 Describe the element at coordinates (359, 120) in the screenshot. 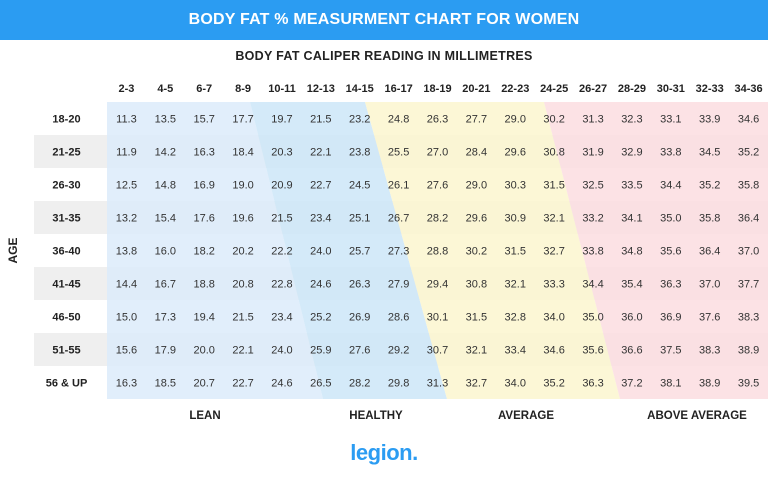

I see `table-cell: 23.2` at that location.